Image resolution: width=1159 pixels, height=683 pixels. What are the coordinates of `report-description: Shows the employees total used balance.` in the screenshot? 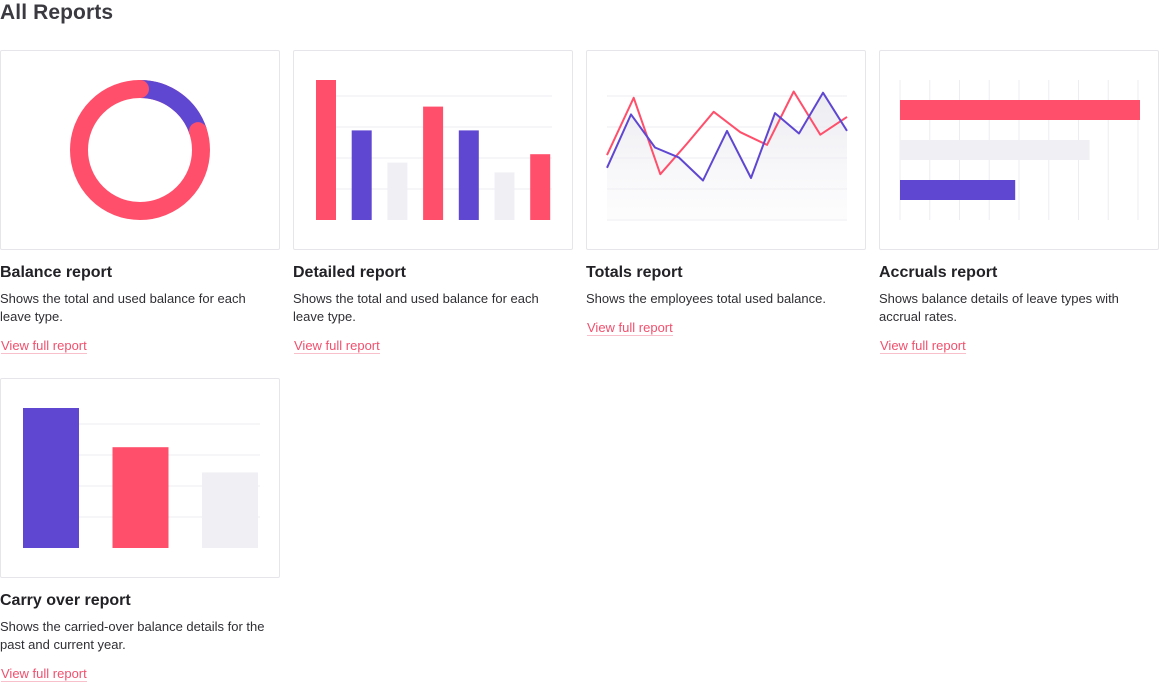 It's located at (706, 298).